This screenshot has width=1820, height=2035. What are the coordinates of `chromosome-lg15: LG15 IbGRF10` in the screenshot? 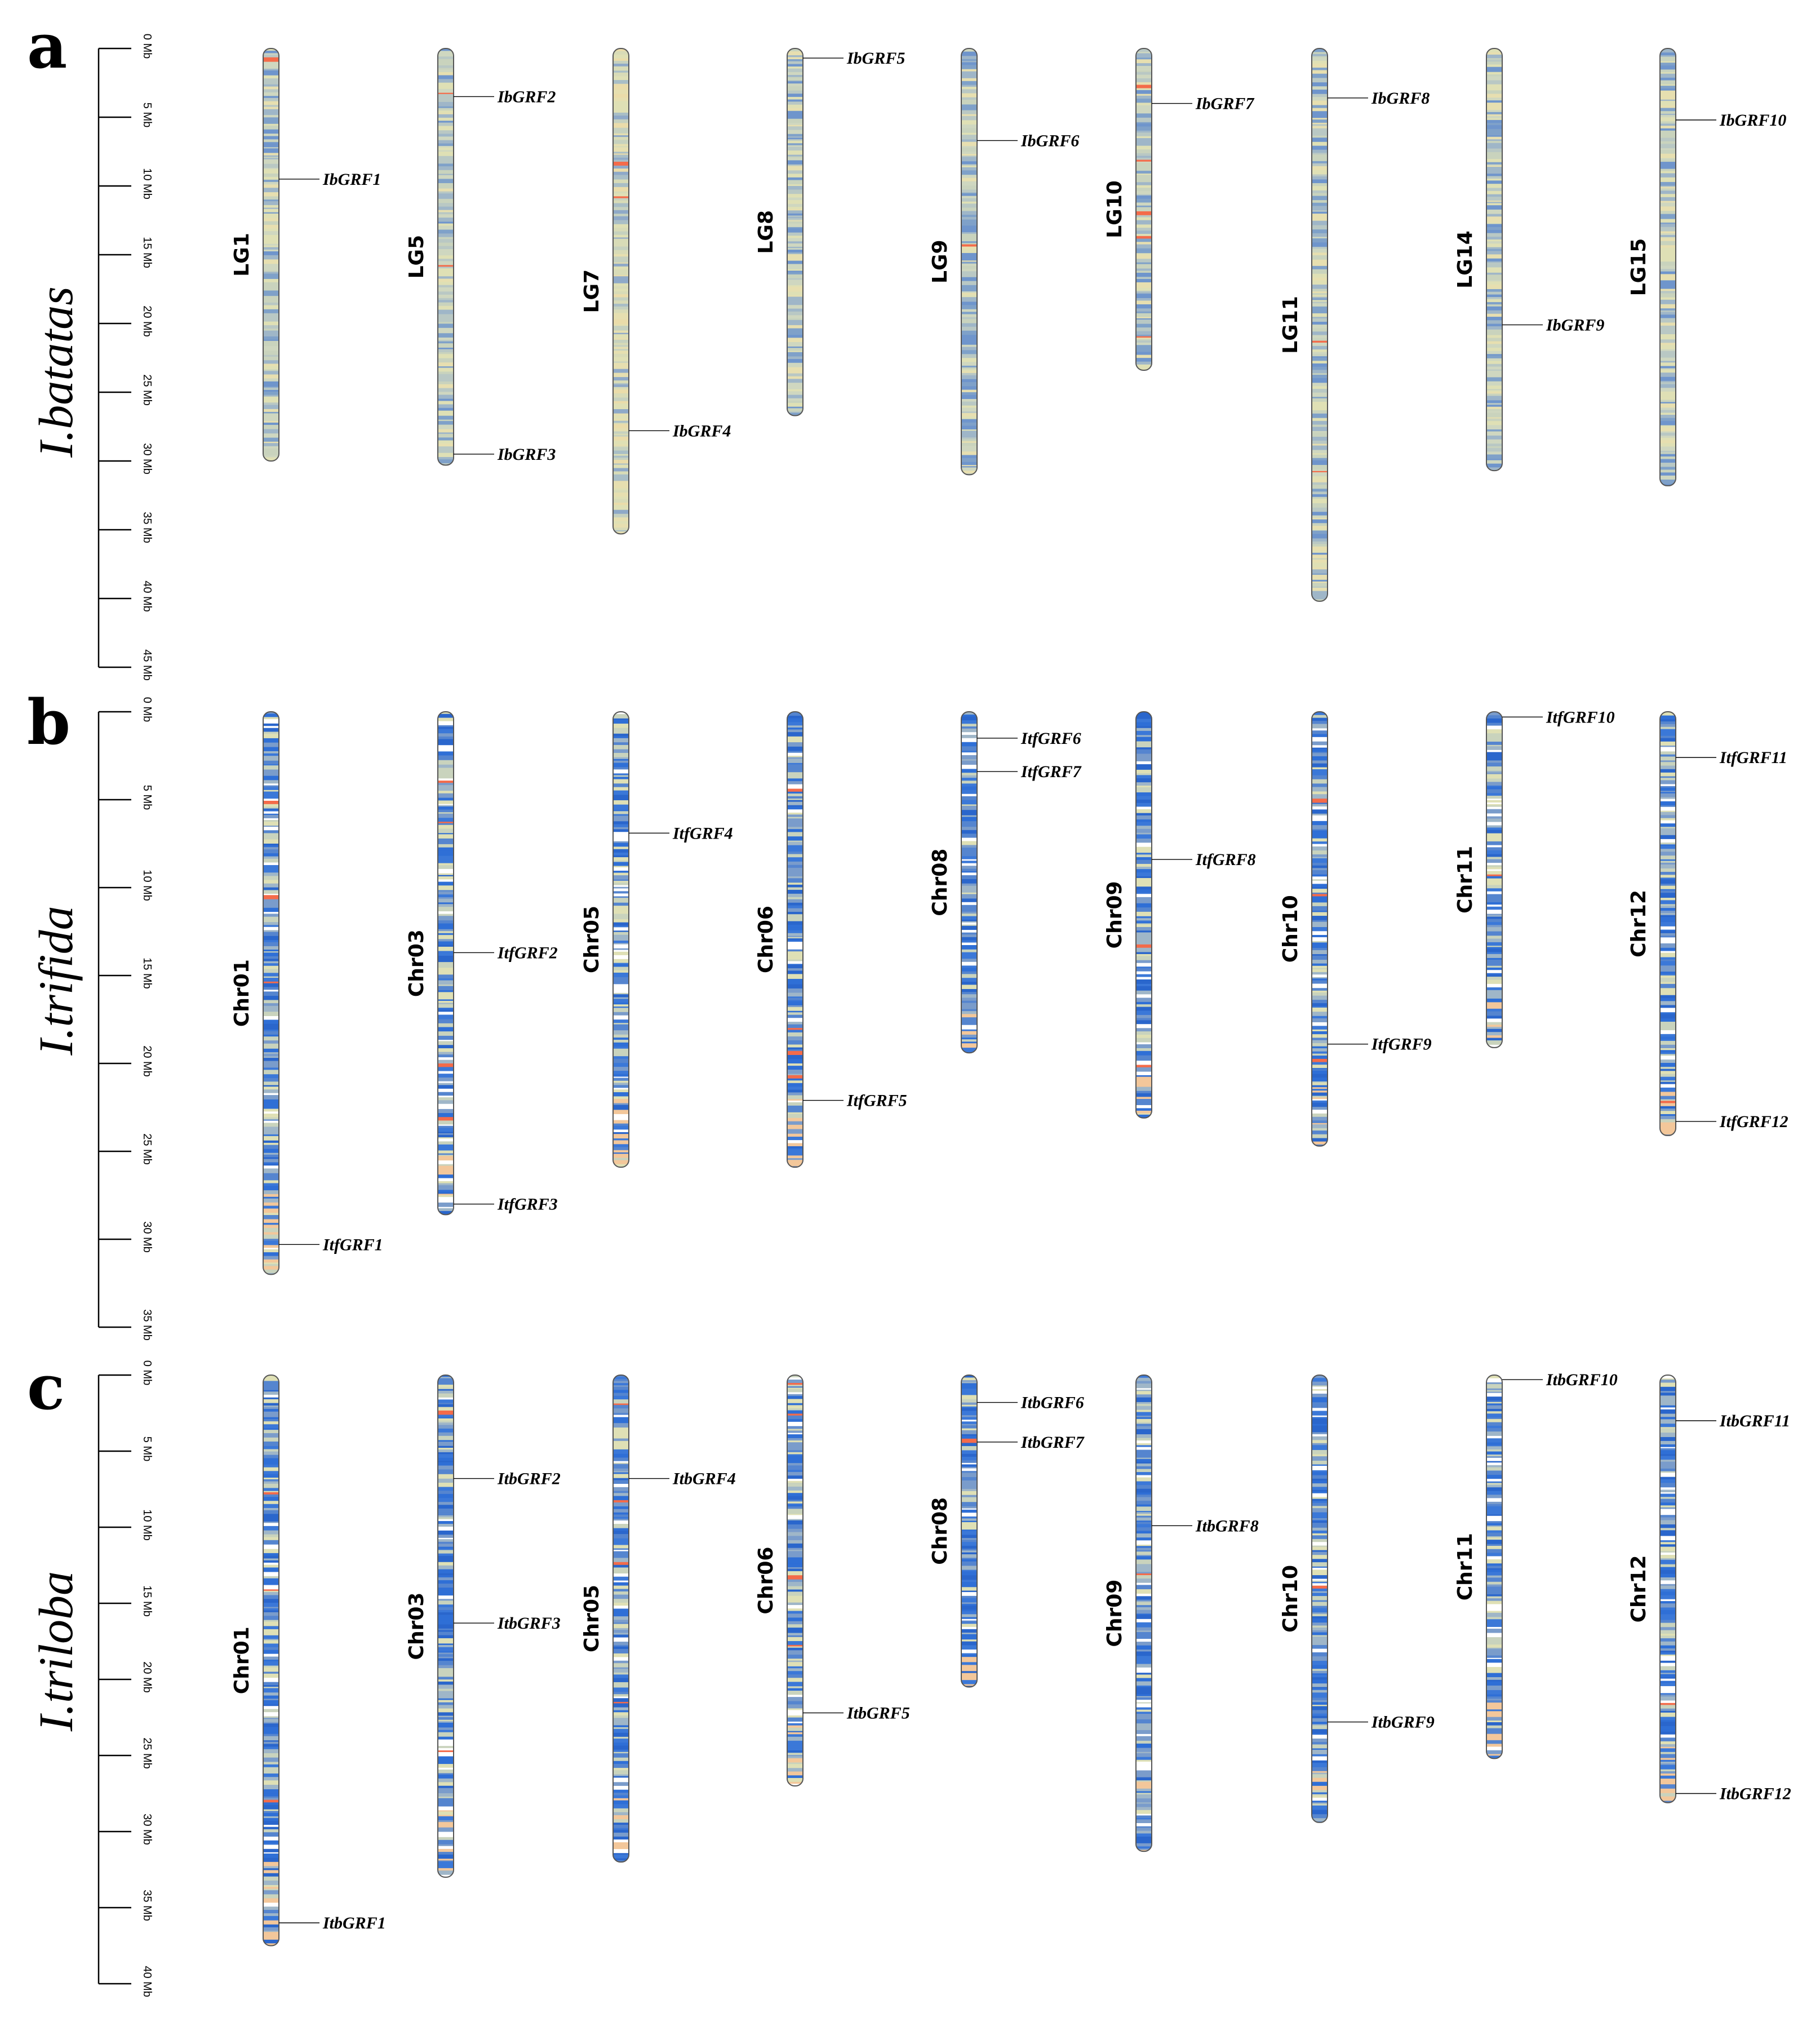 It's located at (1706, 267).